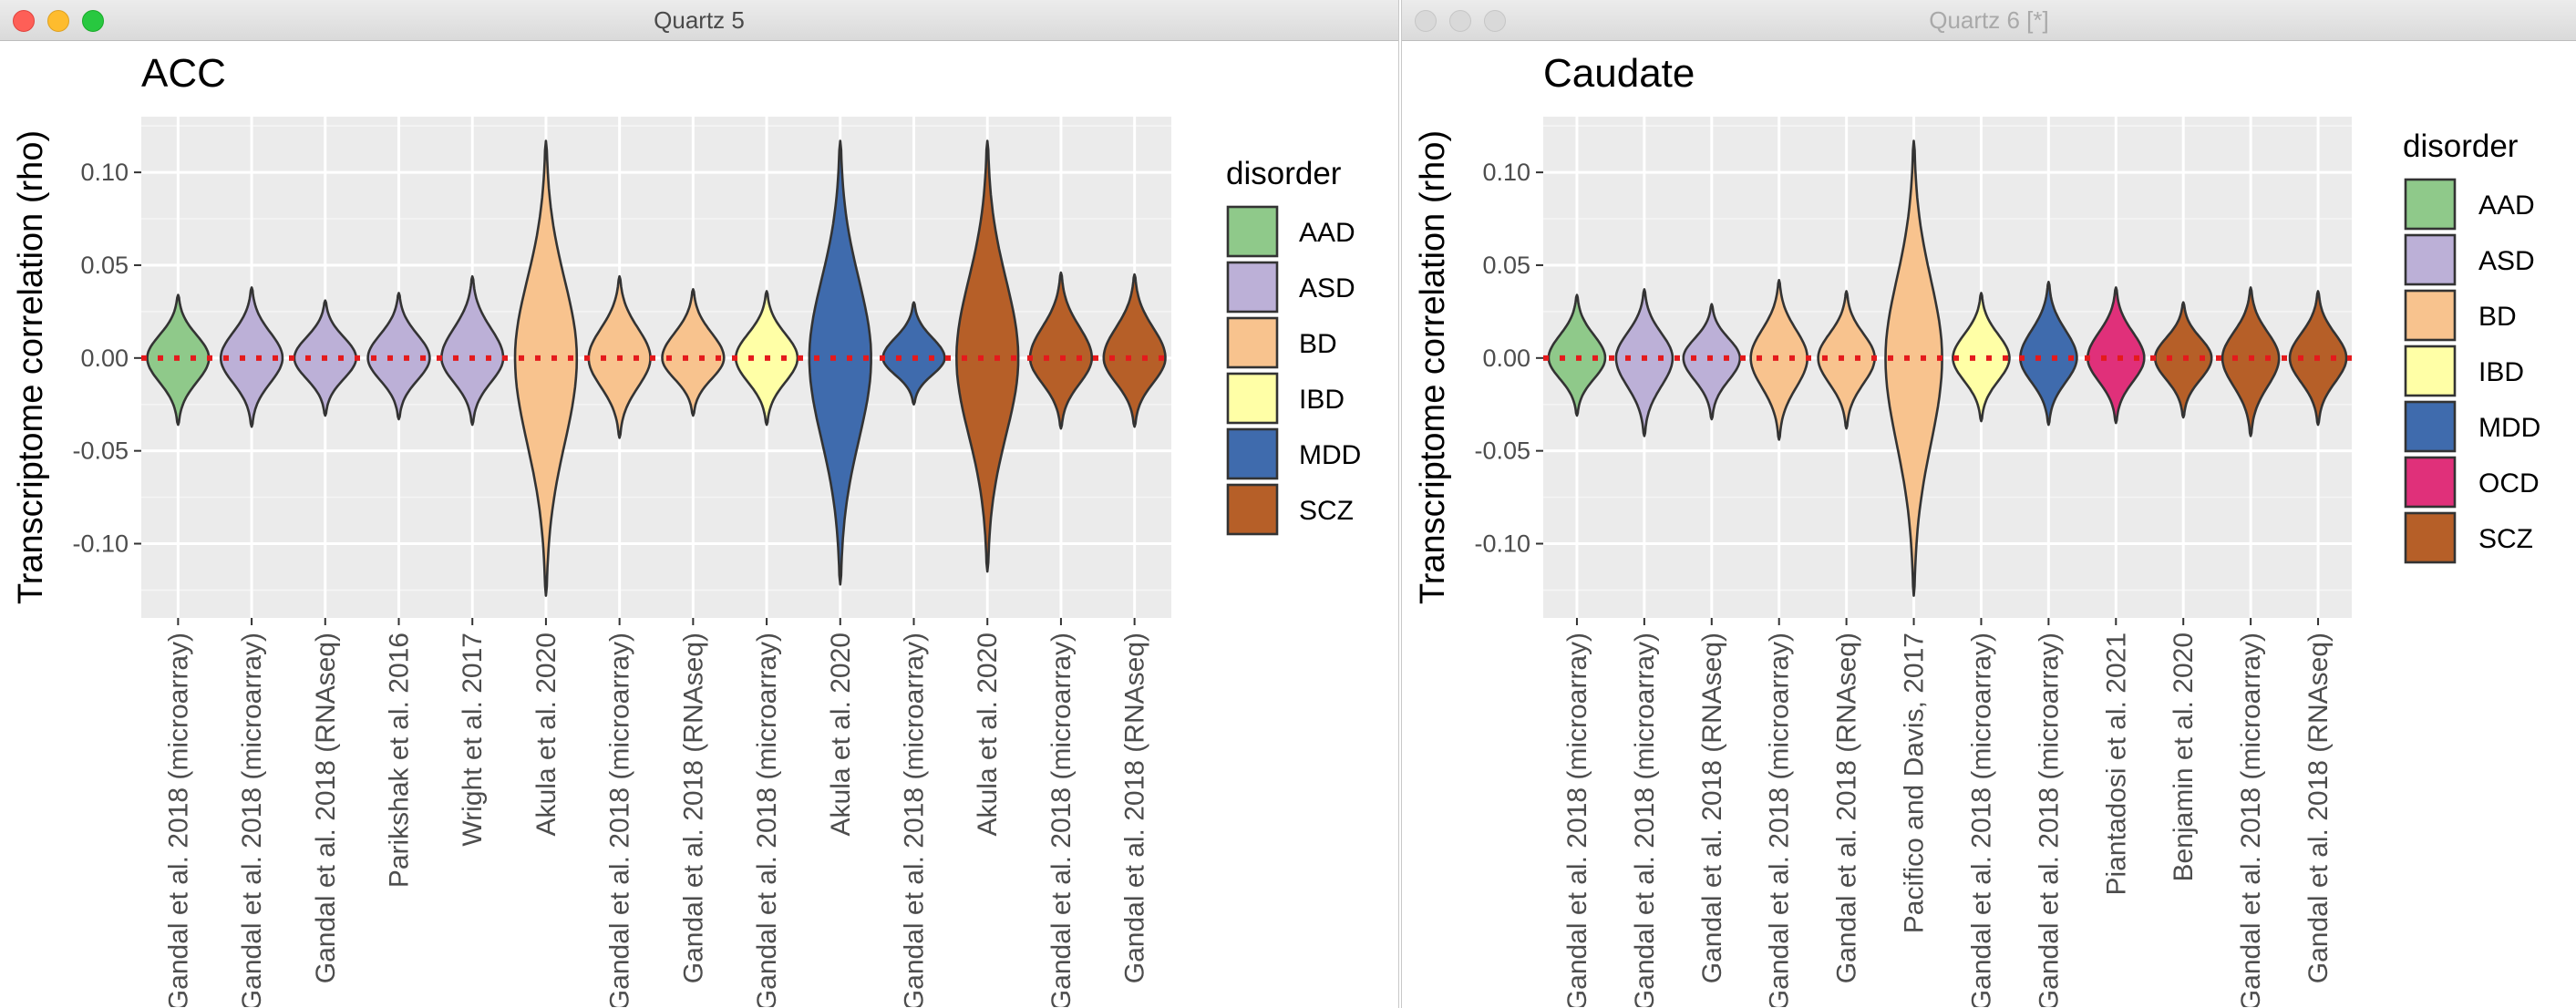 This screenshot has height=1008, width=2576. I want to click on x-tick-label: Wright et al. 2017, so click(473, 740).